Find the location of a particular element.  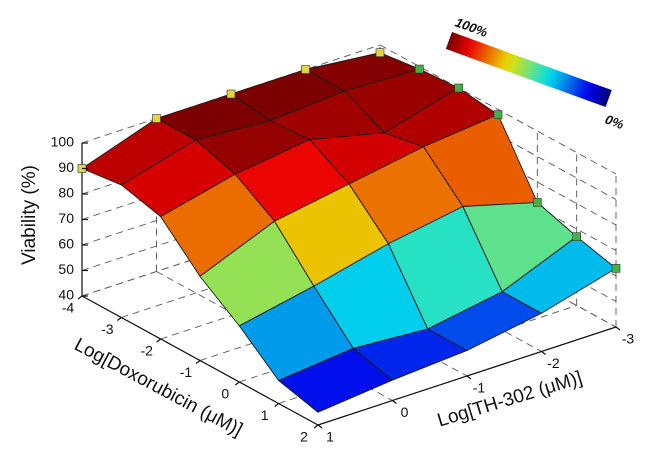

z-tick-label: 80 is located at coordinates (66, 193).